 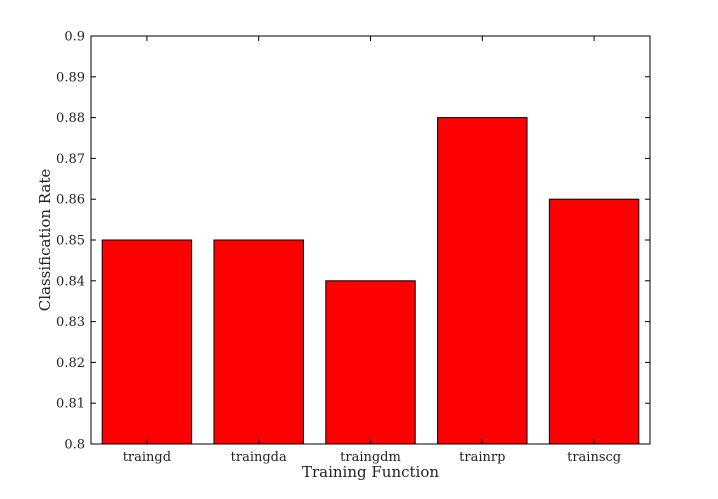 I want to click on bar-traingdm, so click(x=370, y=362).